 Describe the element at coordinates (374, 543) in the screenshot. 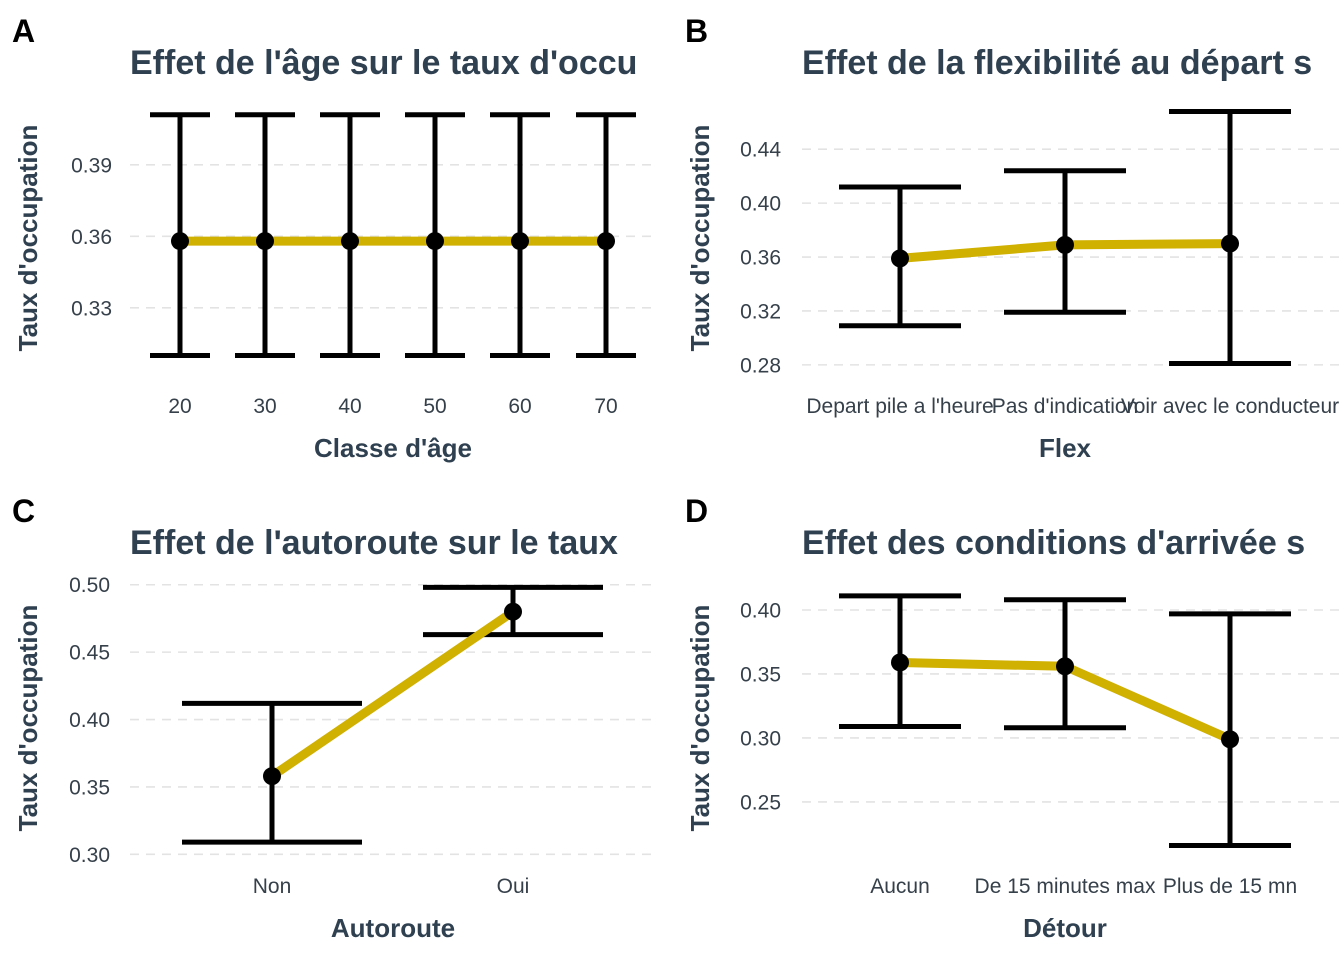

I see `panel-title: Effet de l'autoroute sur le taux` at that location.